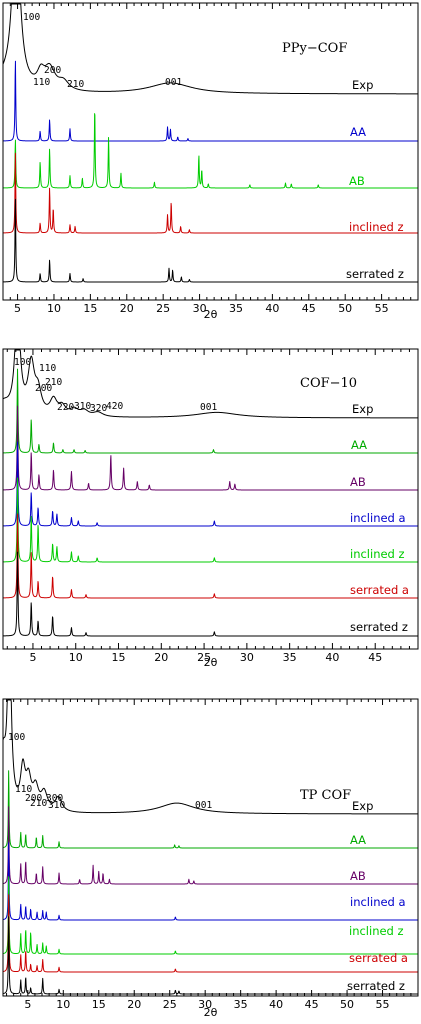 The image size is (421, 1024). Describe the element at coordinates (54, 798) in the screenshot. I see `peak-label-300: 300` at that location.